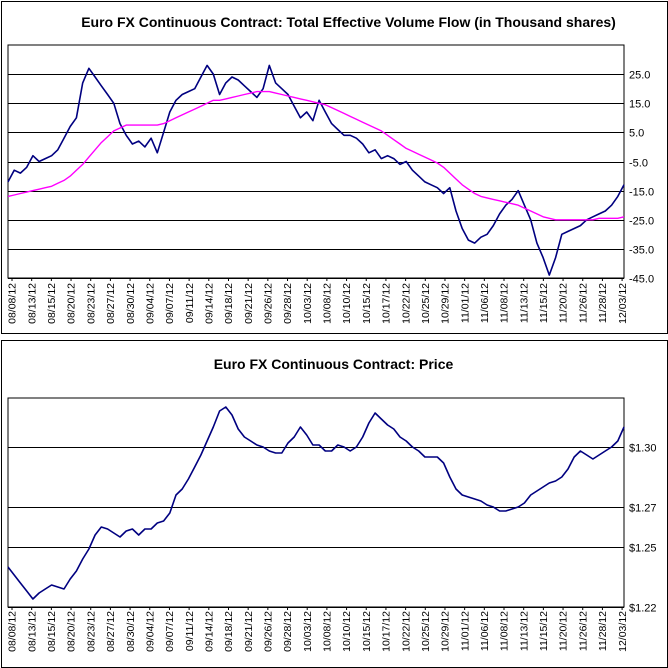  Describe the element at coordinates (643, 449) in the screenshot. I see `y-tick-label: $1.30` at that location.